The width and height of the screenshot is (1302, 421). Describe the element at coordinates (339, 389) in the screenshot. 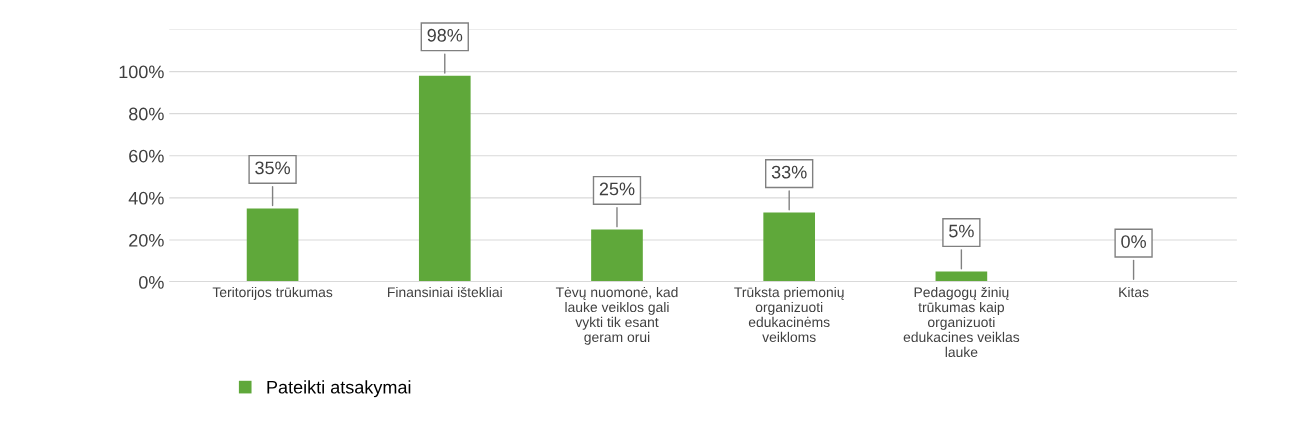

I see `legend-label: Pateikti atsakymai` at that location.